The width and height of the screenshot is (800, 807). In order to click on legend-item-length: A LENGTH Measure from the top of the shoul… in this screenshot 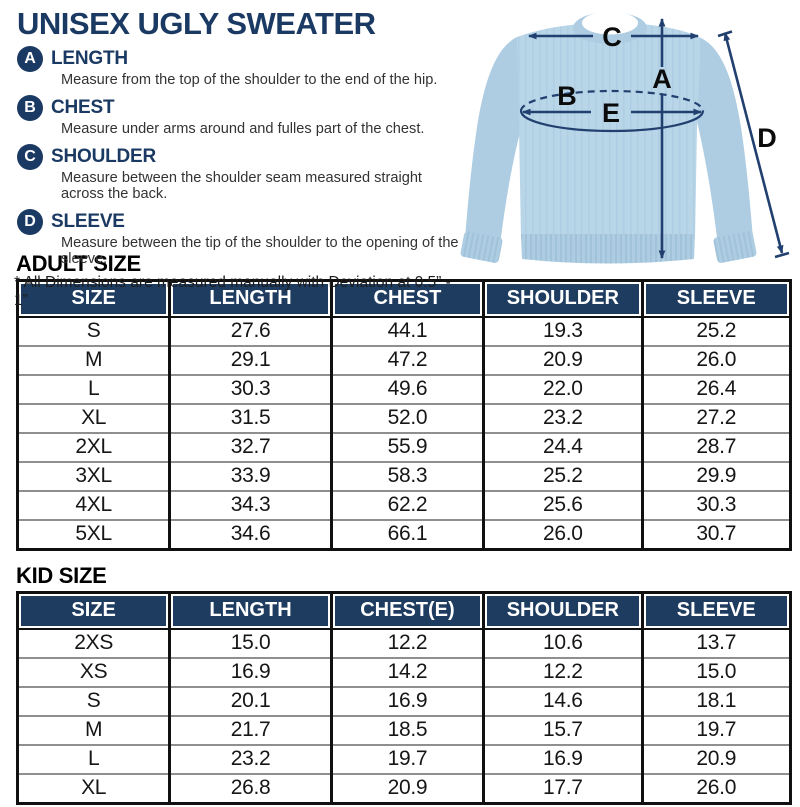, I will do `click(241, 67)`.